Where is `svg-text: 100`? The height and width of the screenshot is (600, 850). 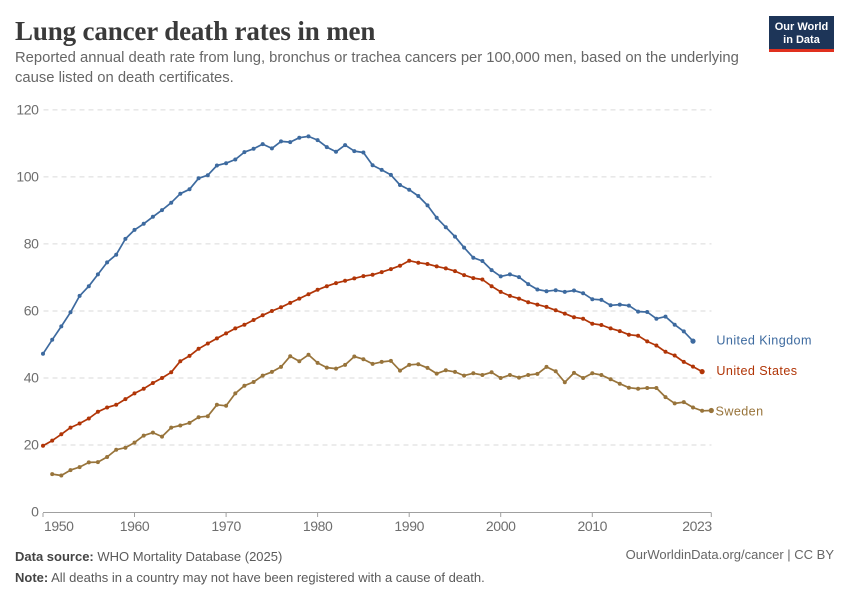 svg-text: 100 is located at coordinates (27, 176).